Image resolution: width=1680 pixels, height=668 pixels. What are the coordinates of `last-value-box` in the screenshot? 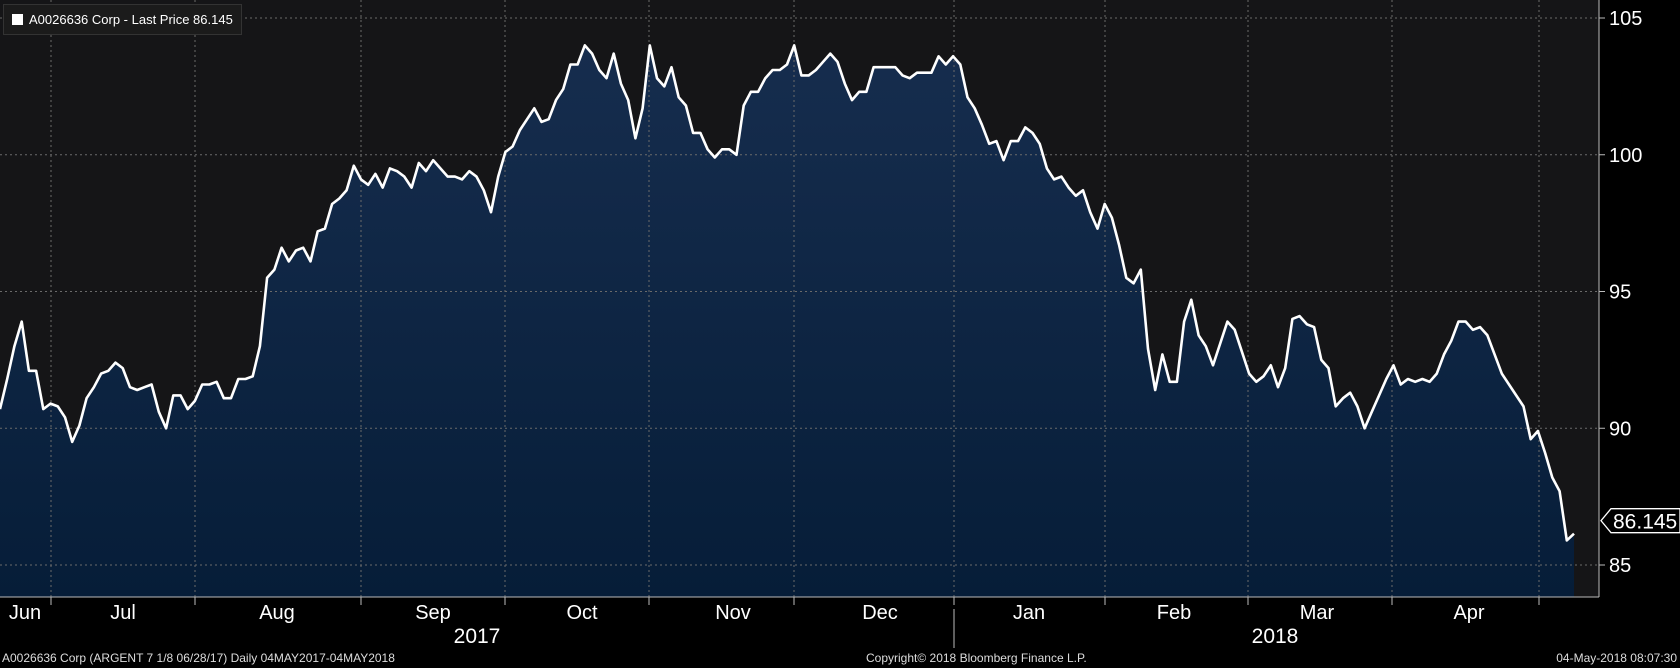 It's located at (1640, 521).